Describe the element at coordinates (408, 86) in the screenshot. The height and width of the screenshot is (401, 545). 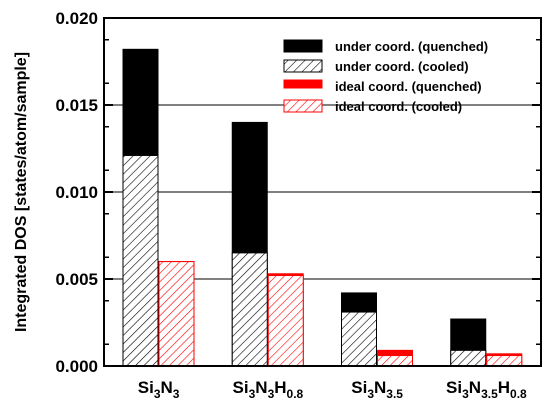
I see `legend-label: ideal coord. (quenched)` at that location.